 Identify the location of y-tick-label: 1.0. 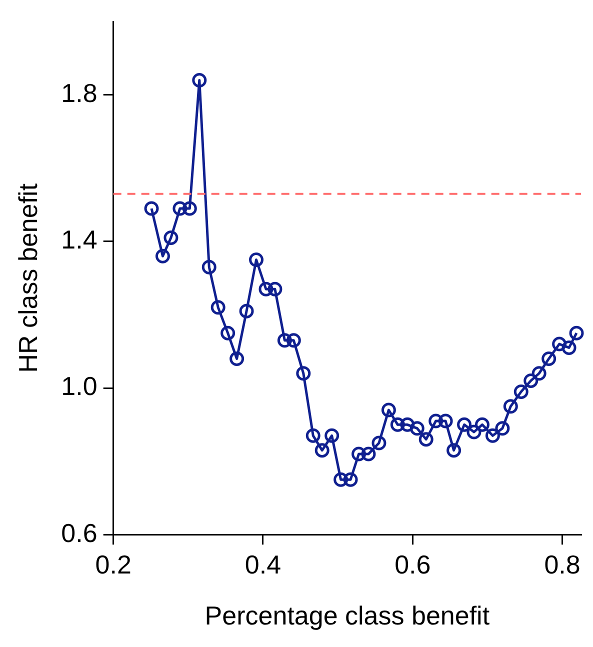
(79, 386).